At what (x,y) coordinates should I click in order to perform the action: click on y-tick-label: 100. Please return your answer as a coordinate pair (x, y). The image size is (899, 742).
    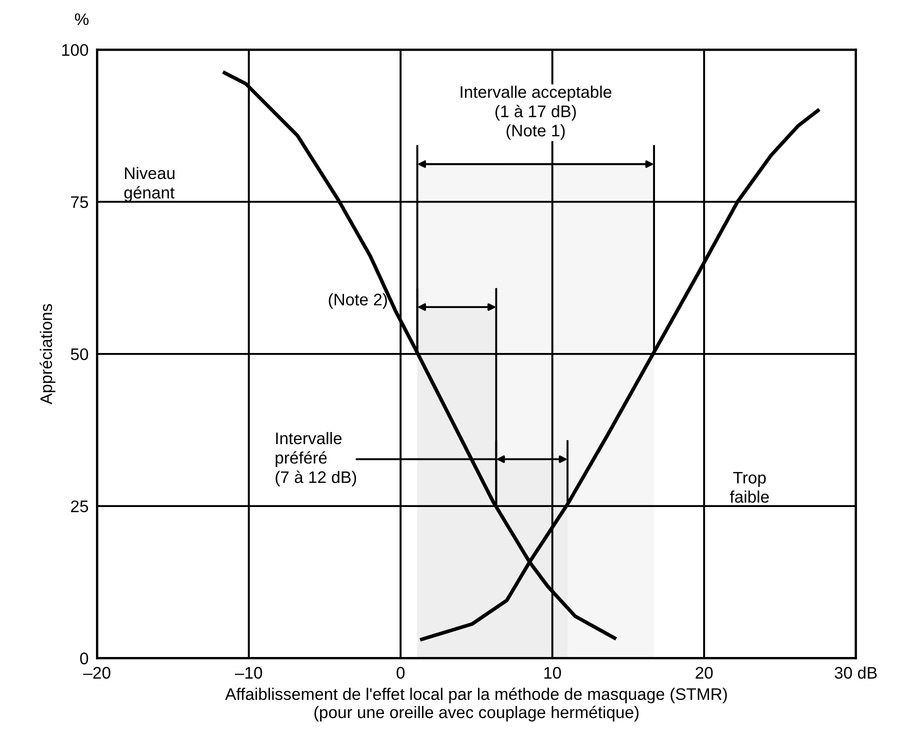
    Looking at the image, I should click on (75, 50).